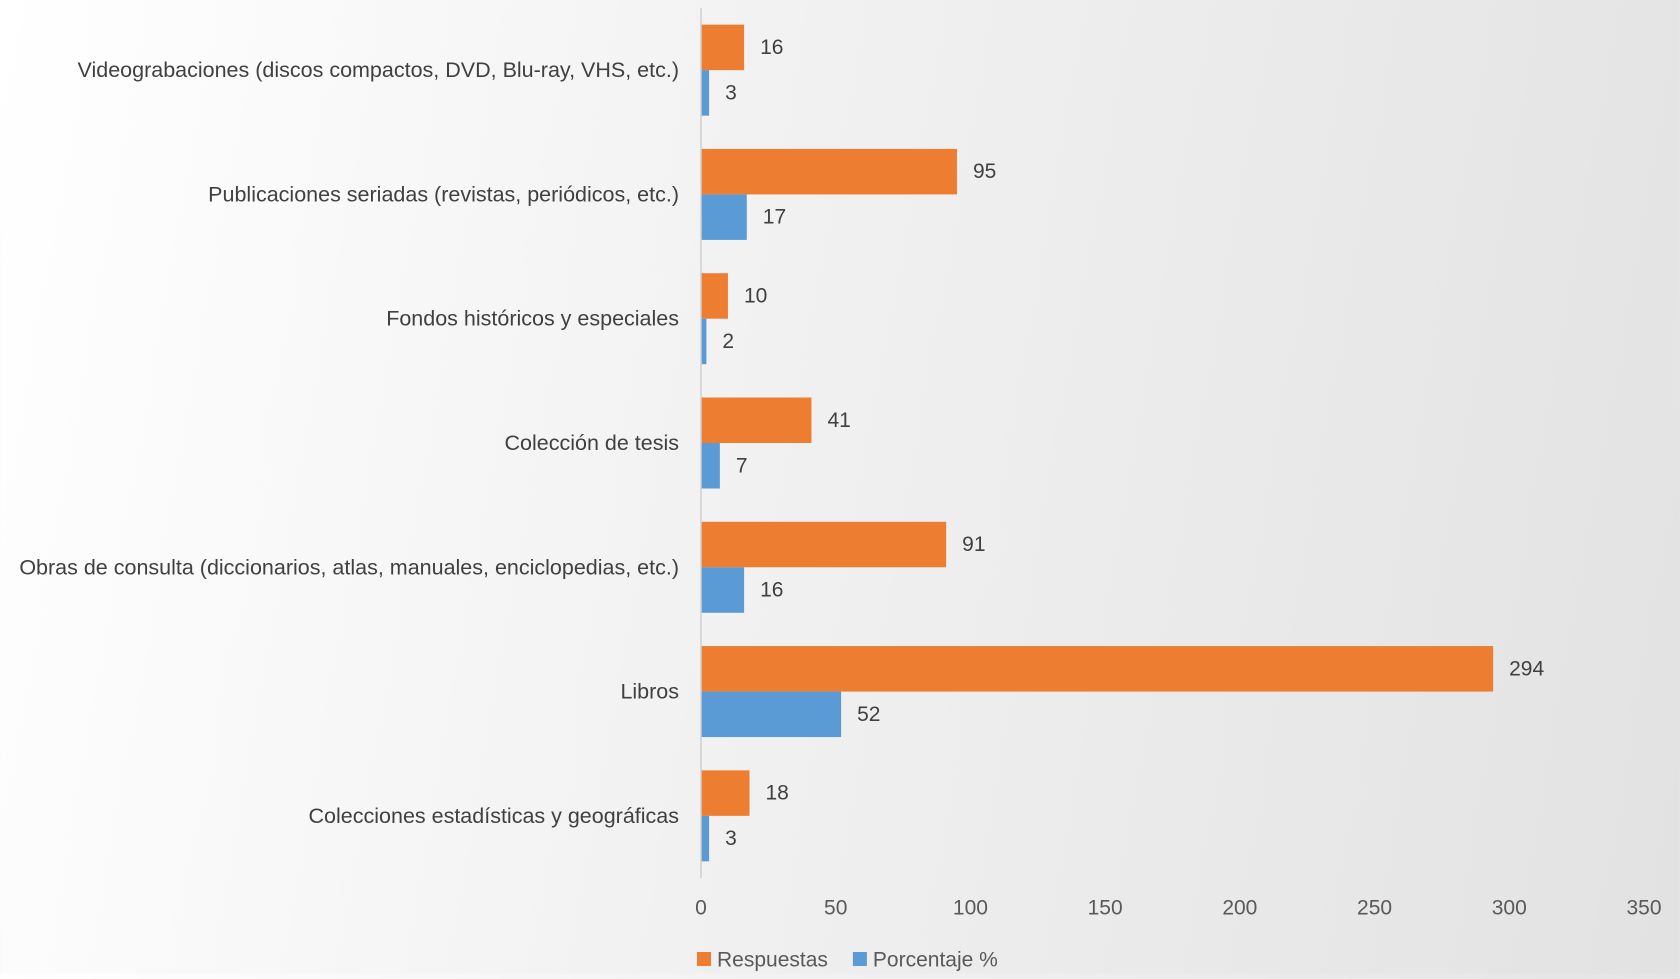  I want to click on data-label: 17, so click(774, 217).